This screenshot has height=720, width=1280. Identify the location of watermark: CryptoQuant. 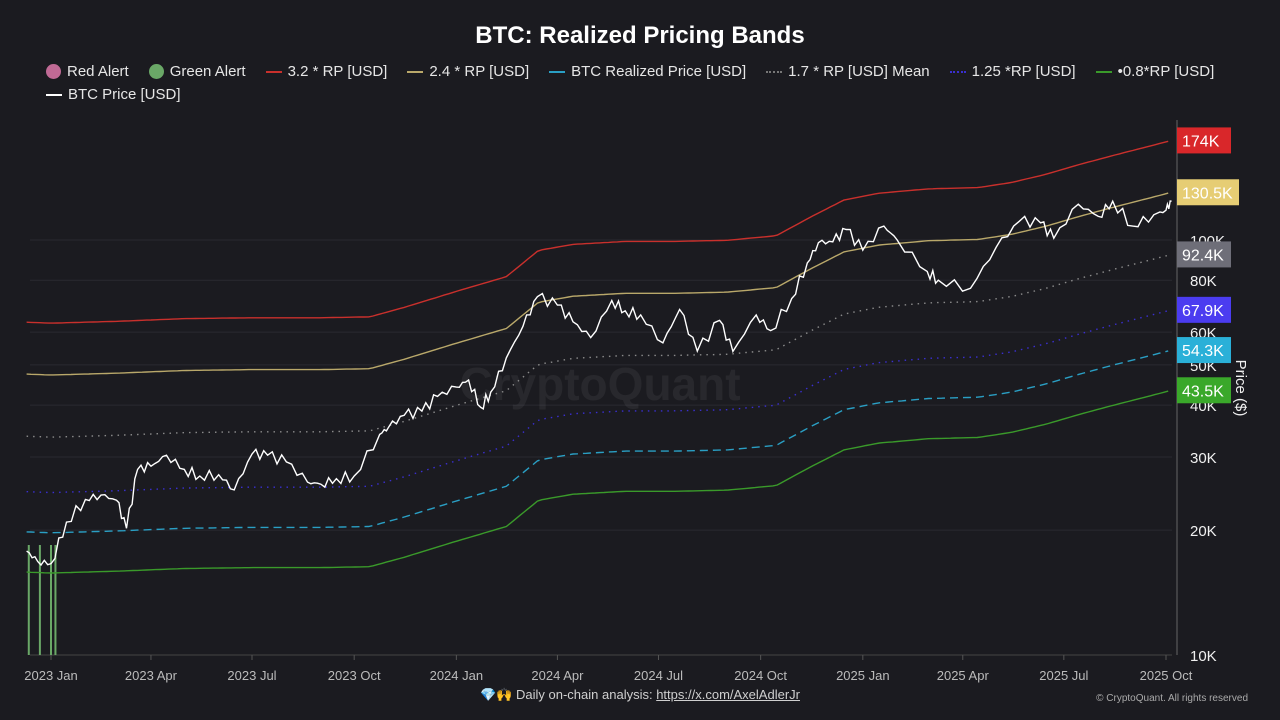
(599, 384).